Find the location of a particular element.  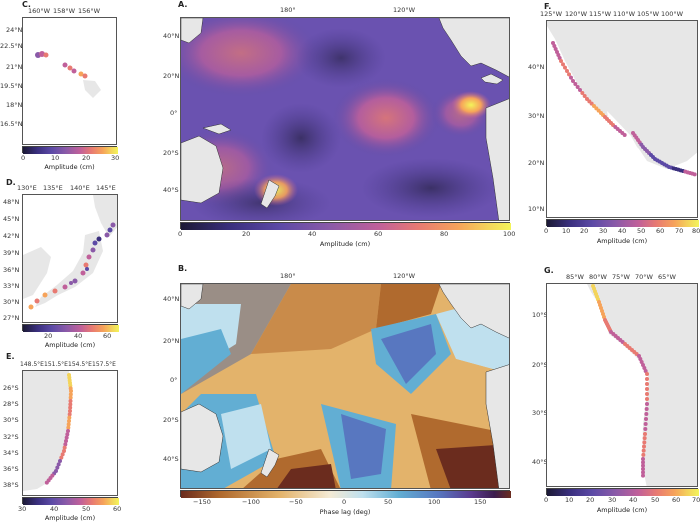

tick-left: 10°N is located at coordinates (536, 209).